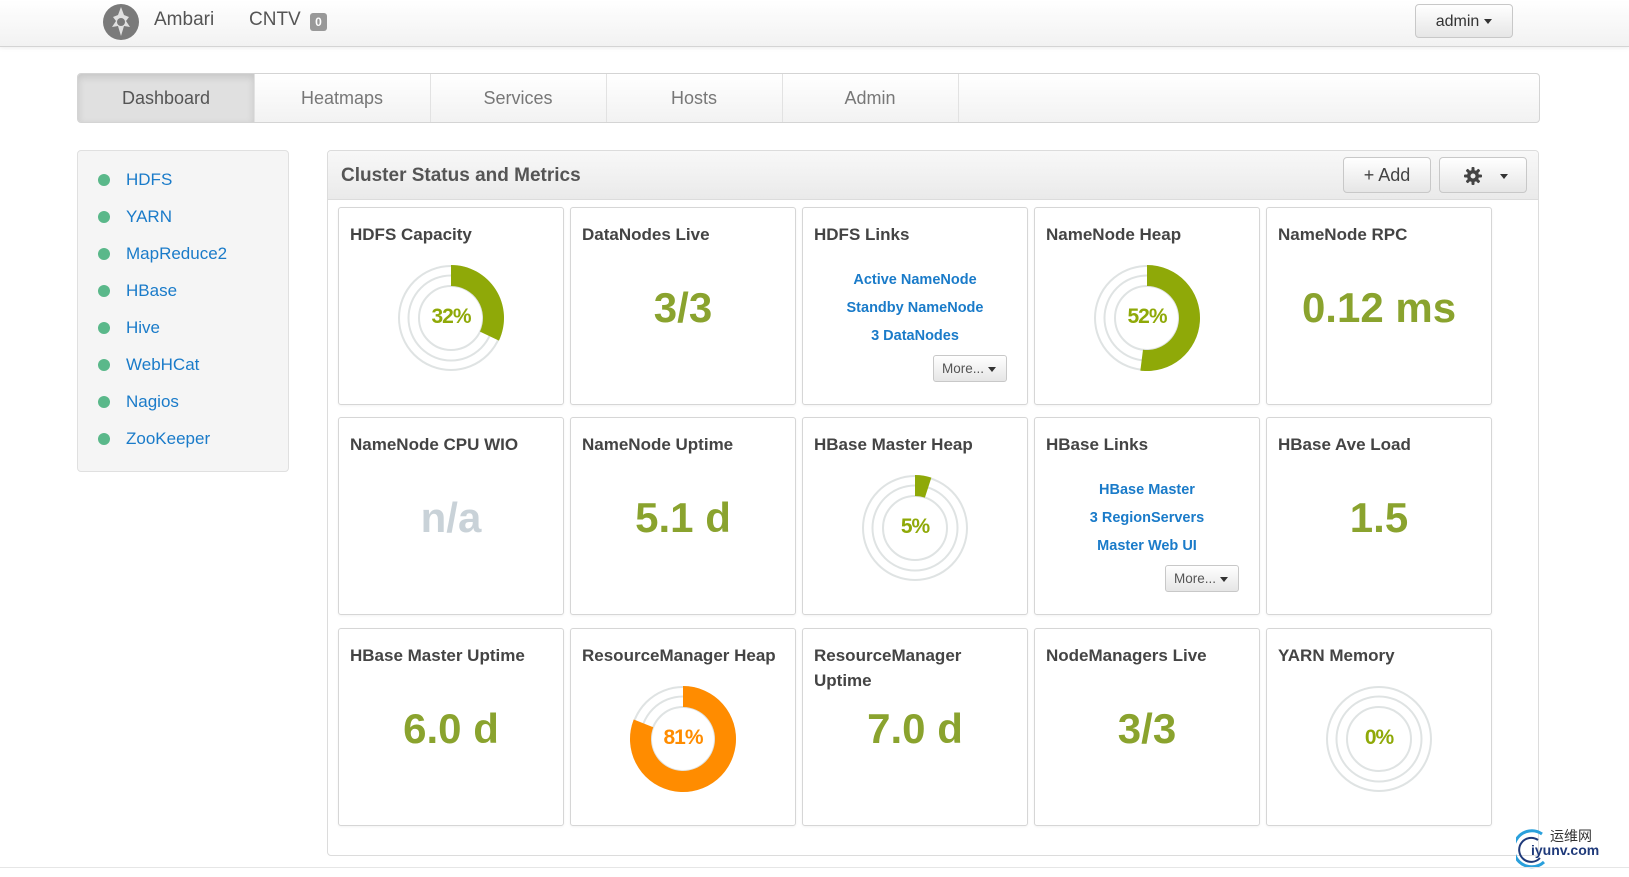 The height and width of the screenshot is (877, 1629). Describe the element at coordinates (318, 22) in the screenshot. I see `ops-count-badge: 0` at that location.